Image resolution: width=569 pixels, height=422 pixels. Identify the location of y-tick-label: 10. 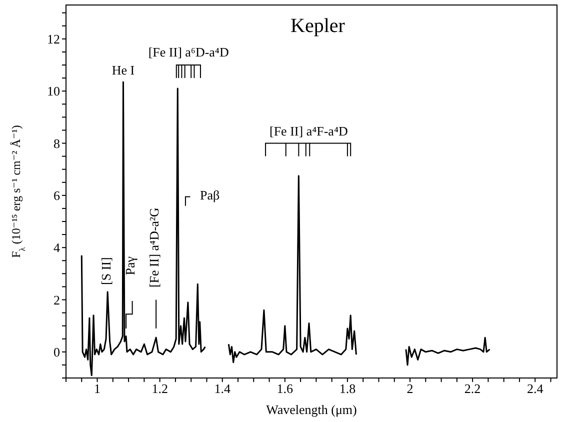
(53, 91).